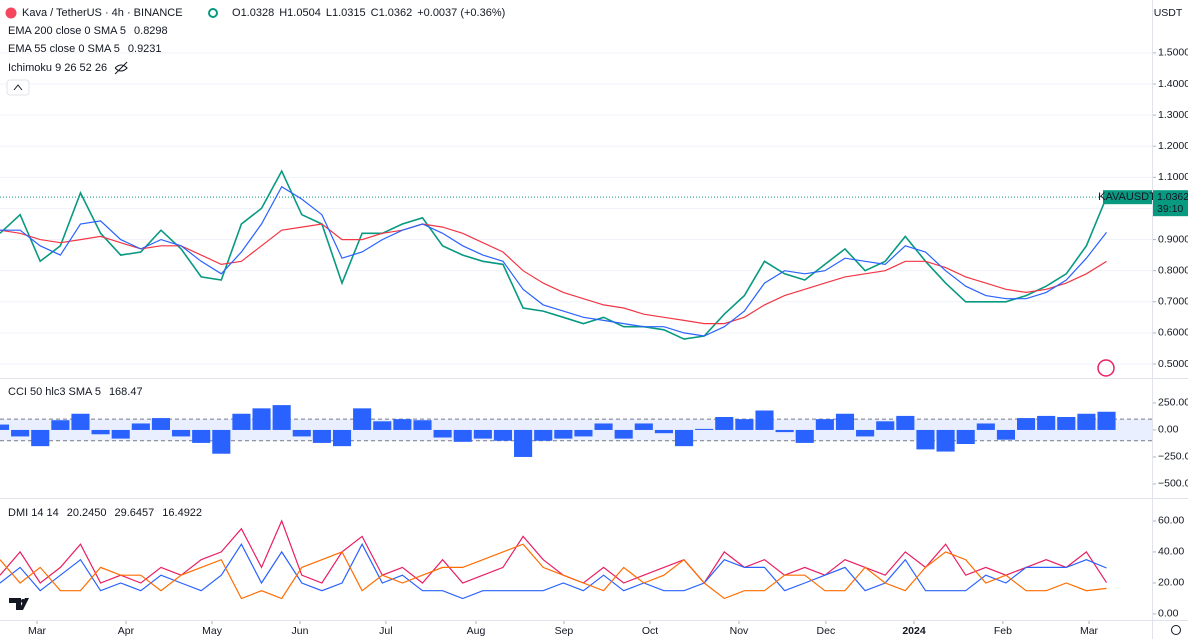 Image resolution: width=1188 pixels, height=639 pixels. I want to click on ohlc-label: C, so click(375, 13).